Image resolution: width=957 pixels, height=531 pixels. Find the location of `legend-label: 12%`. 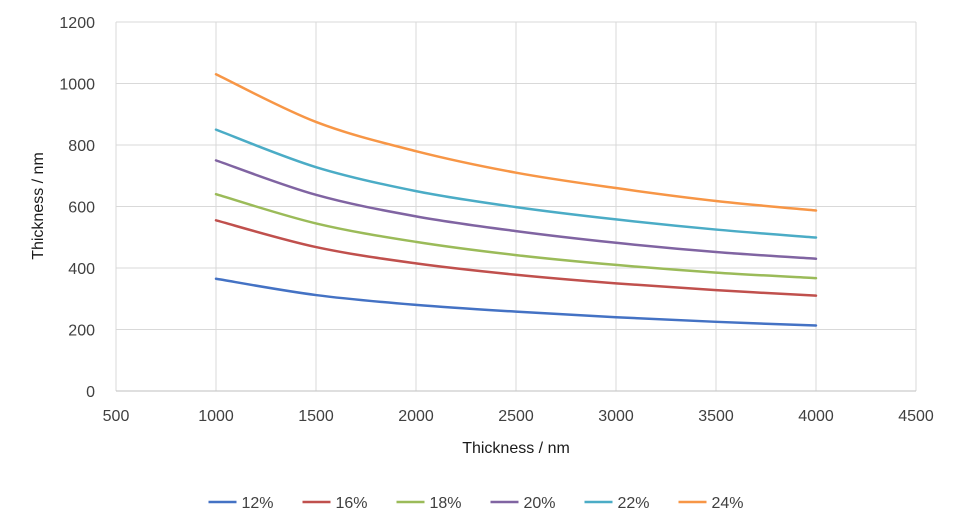

legend-label: 12% is located at coordinates (258, 503).